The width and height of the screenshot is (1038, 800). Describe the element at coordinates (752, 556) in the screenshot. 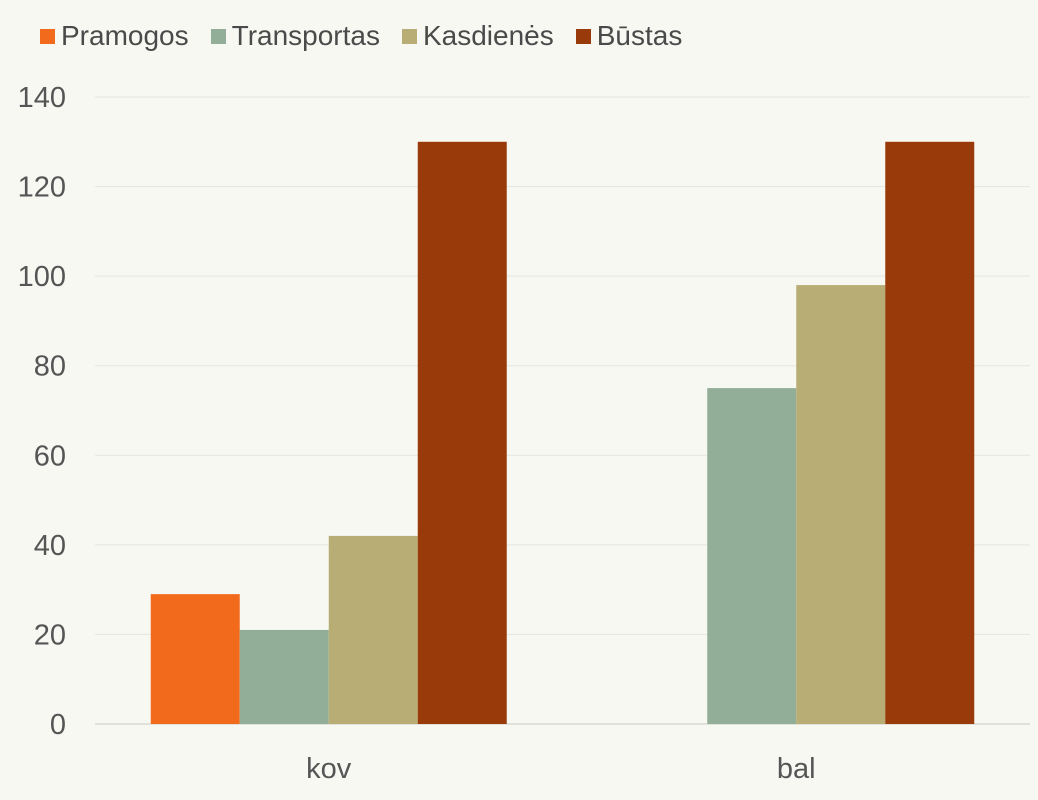

I see `bar-transportas-bal` at that location.